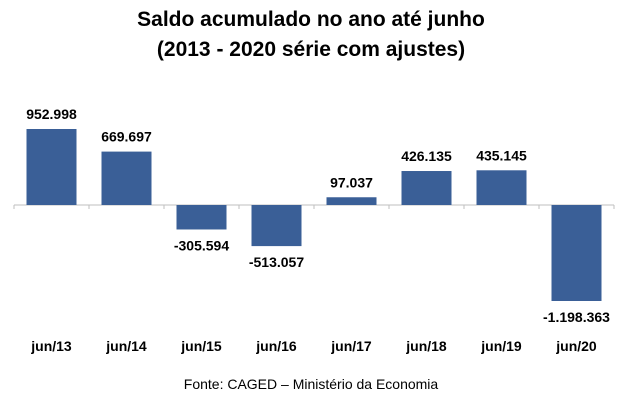  I want to click on x-tick-label: jun/15, so click(201, 346).